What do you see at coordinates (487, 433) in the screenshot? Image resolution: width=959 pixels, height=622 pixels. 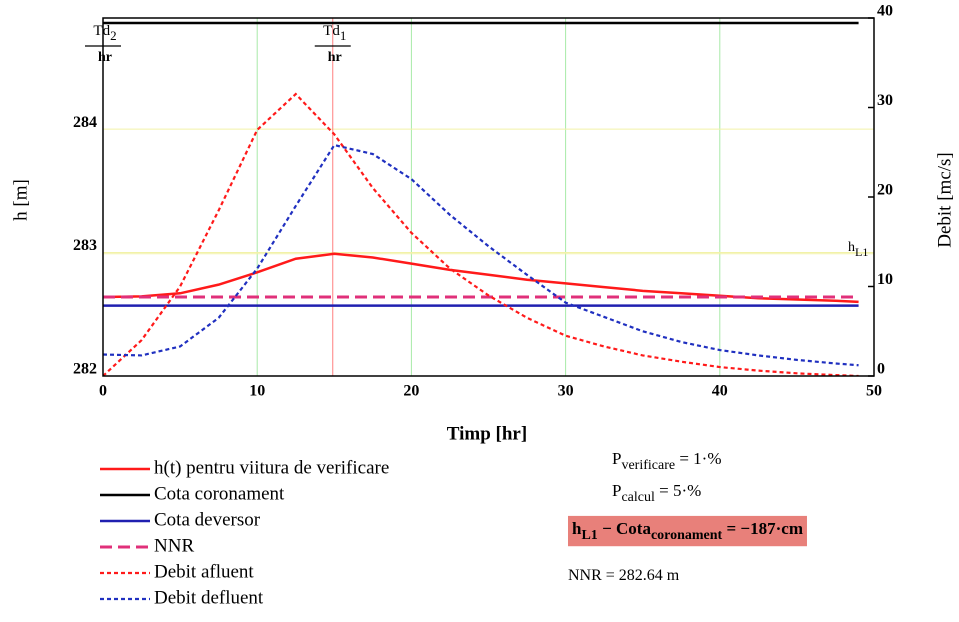 I see `x-axis-title: Timp [hr]` at bounding box center [487, 433].